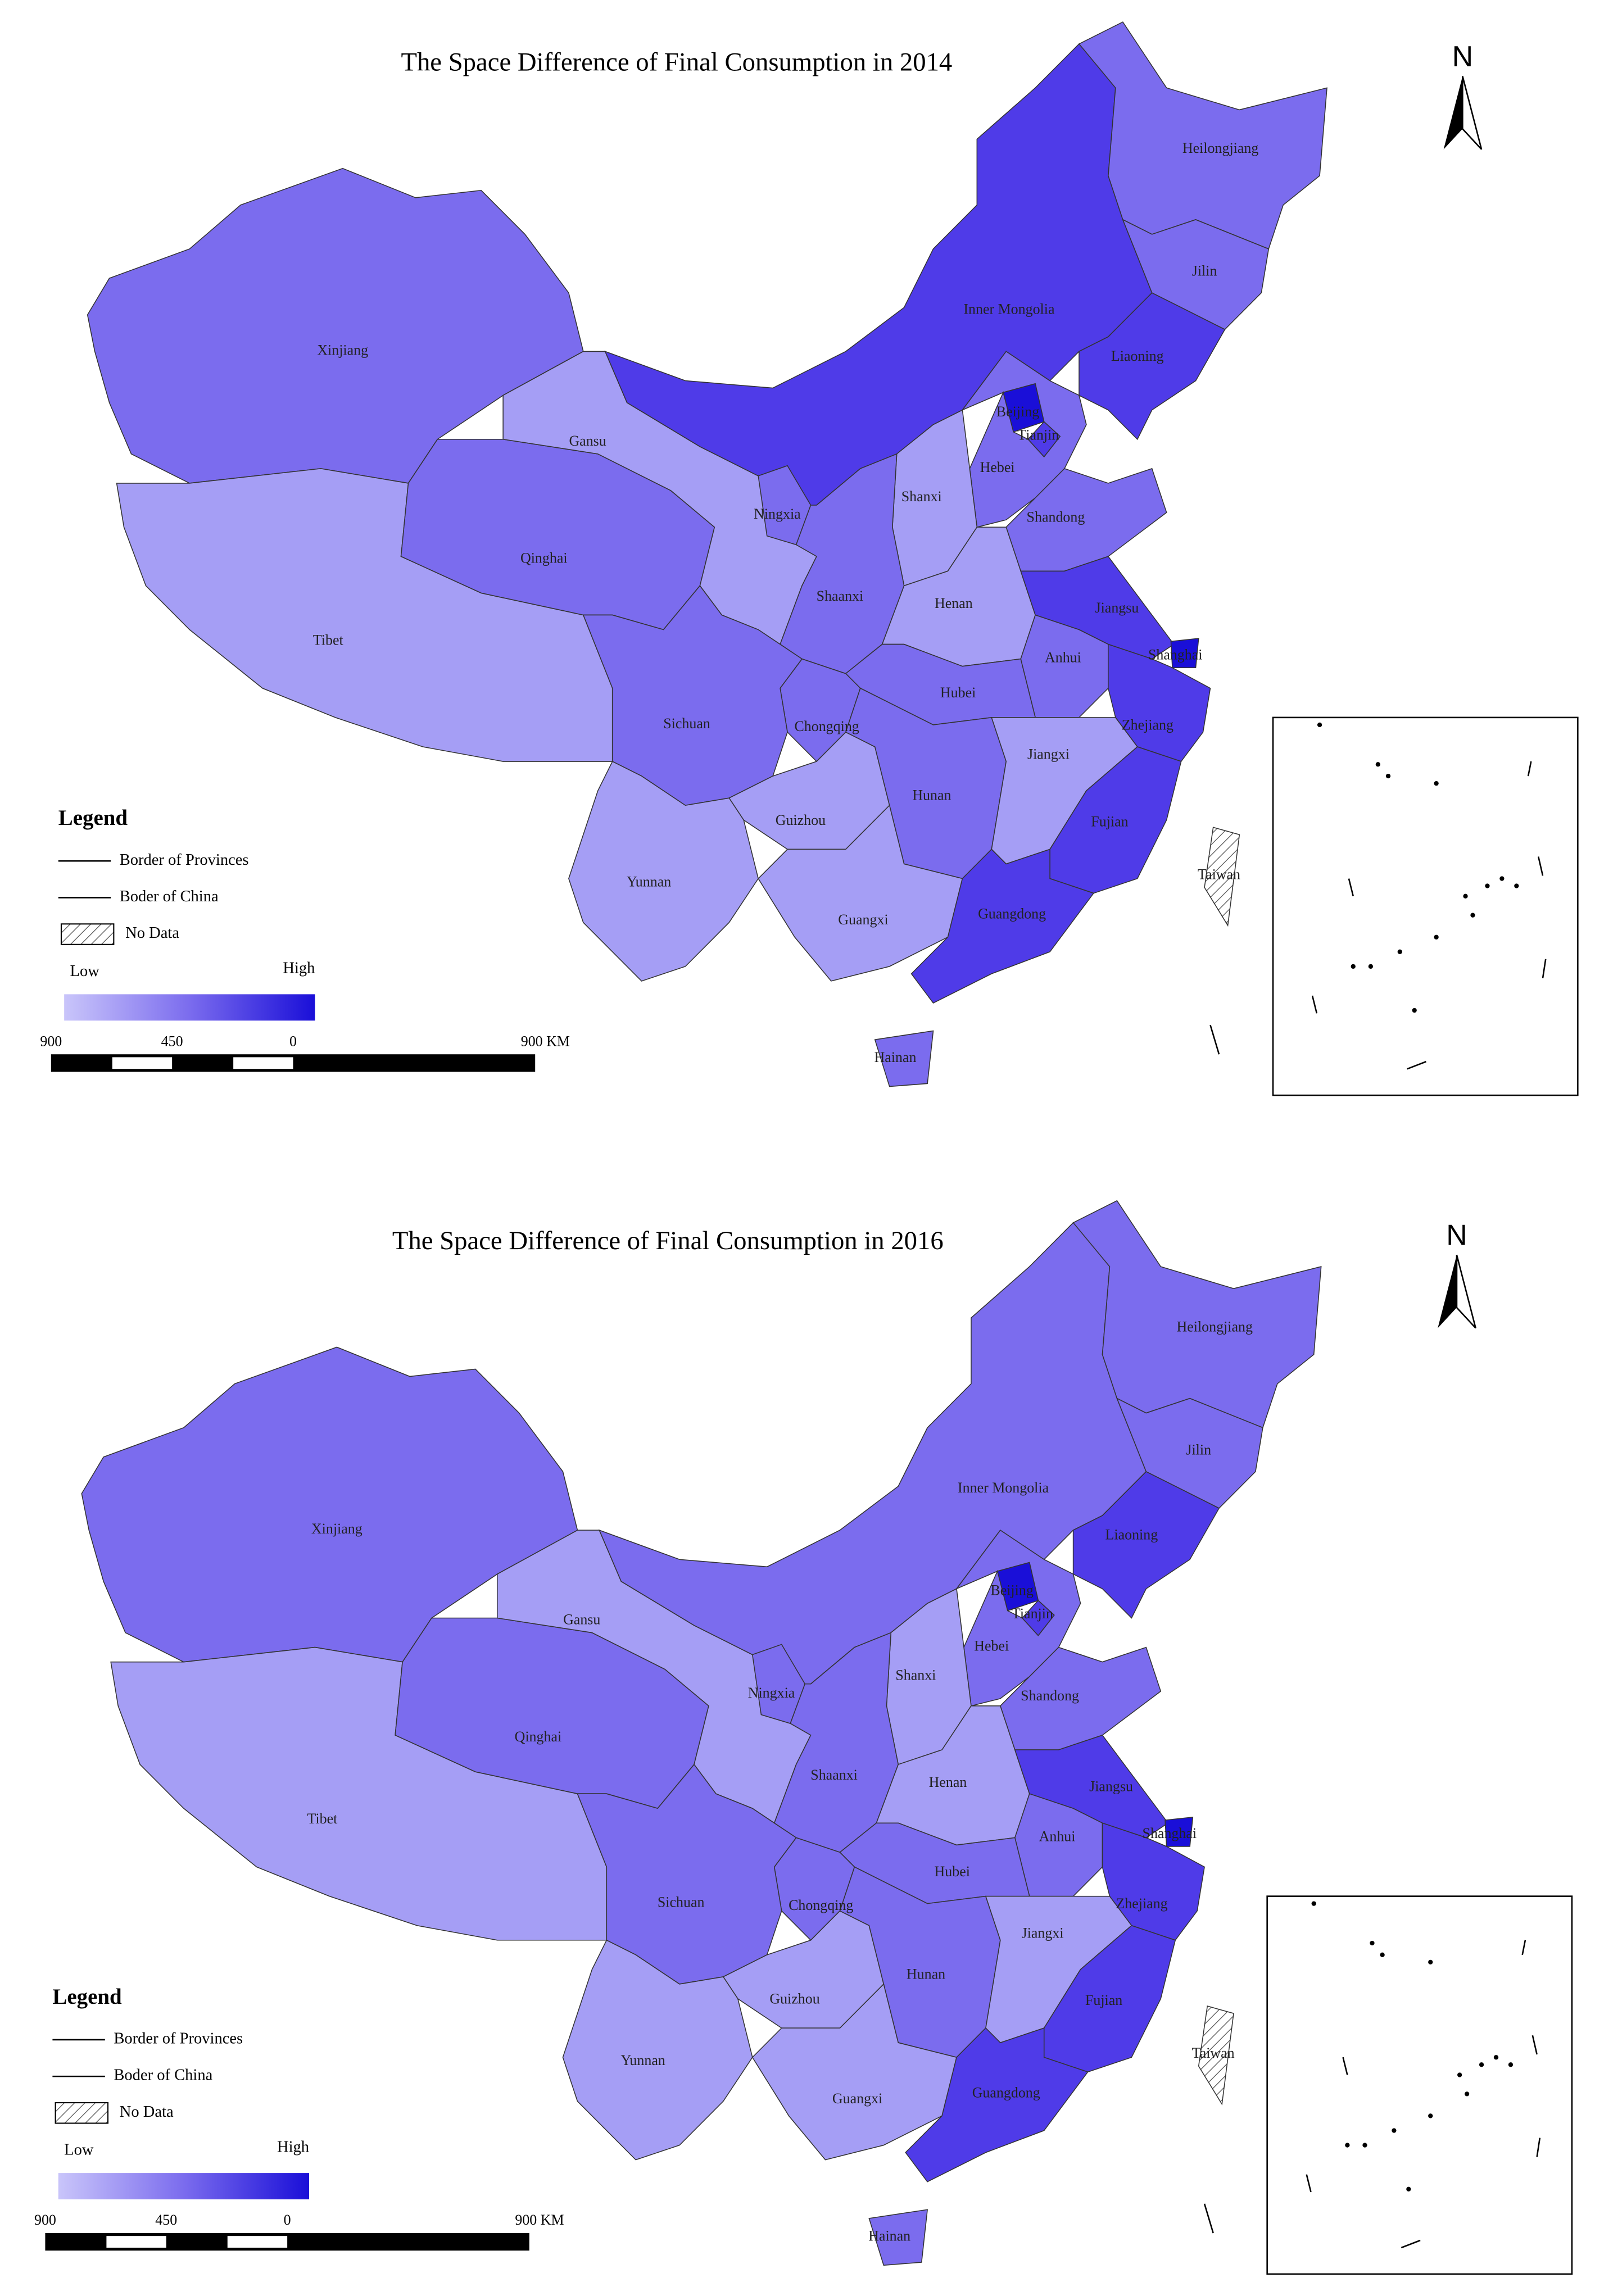  Describe the element at coordinates (147, 2112) in the screenshot. I see `legend-item: No Data` at that location.